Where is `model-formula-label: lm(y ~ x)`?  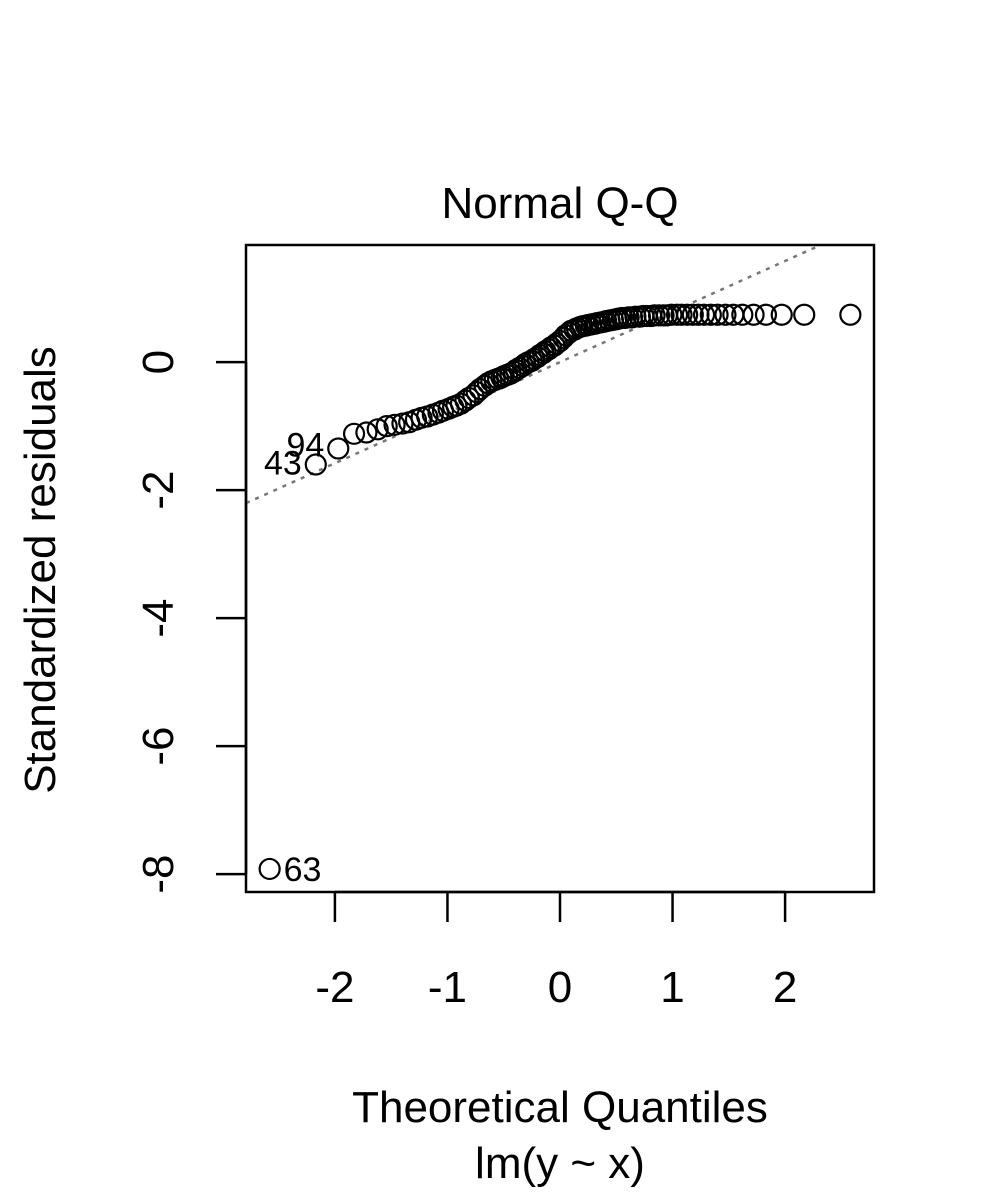 model-formula-label: lm(y ~ x) is located at coordinates (560, 1163).